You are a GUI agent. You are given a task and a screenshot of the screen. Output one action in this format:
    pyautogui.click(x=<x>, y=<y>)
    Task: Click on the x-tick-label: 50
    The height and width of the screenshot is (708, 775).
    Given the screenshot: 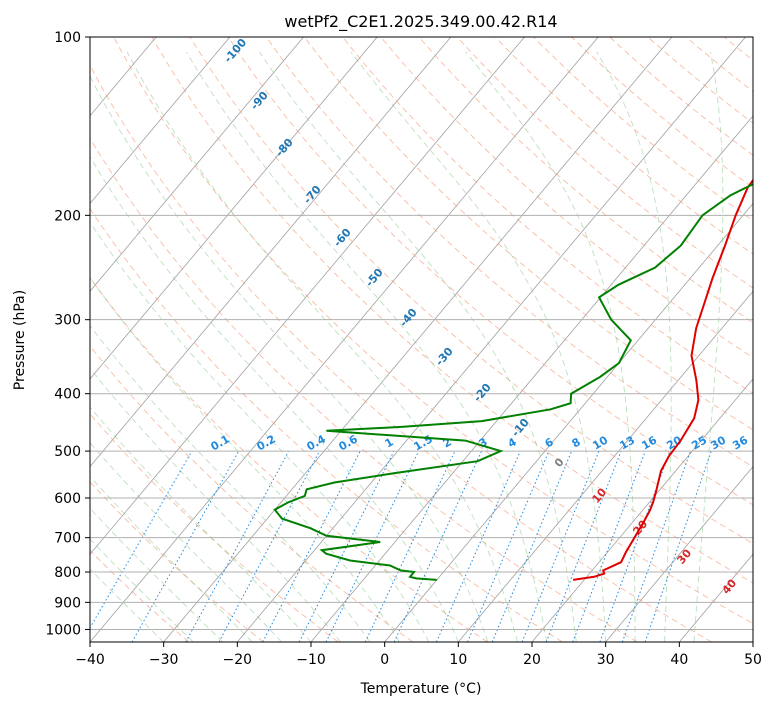 What is the action you would take?
    pyautogui.click(x=753, y=660)
    